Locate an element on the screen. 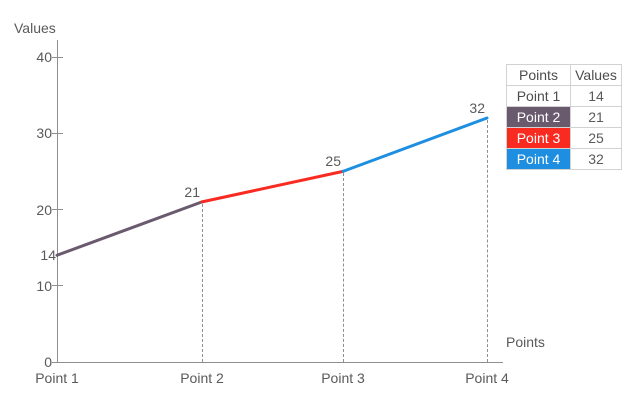  x-category-label: Point 2 is located at coordinates (202, 378).